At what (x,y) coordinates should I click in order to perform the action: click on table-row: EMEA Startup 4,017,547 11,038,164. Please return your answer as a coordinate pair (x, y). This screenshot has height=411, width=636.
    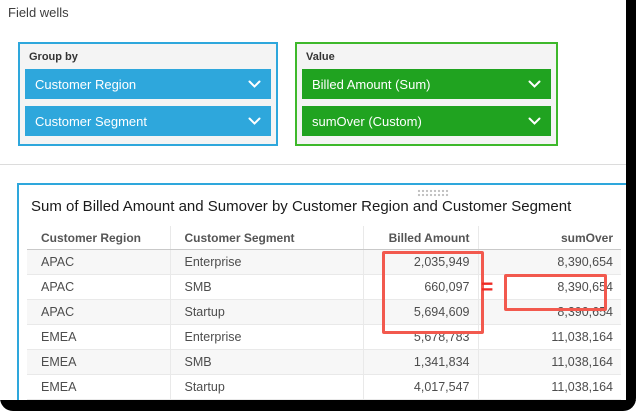
    Looking at the image, I should click on (324, 387).